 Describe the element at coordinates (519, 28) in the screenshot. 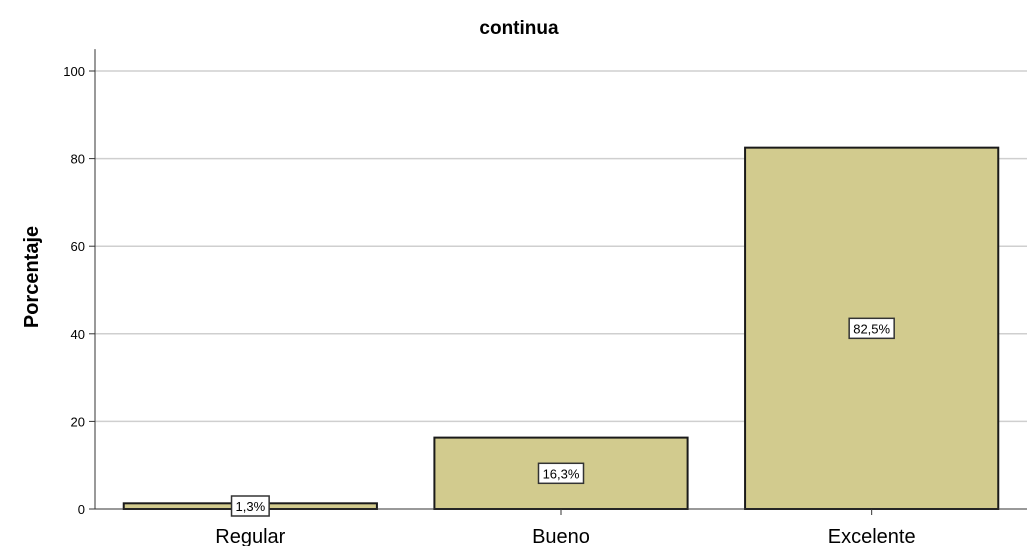

I see `chart-title: continua` at that location.